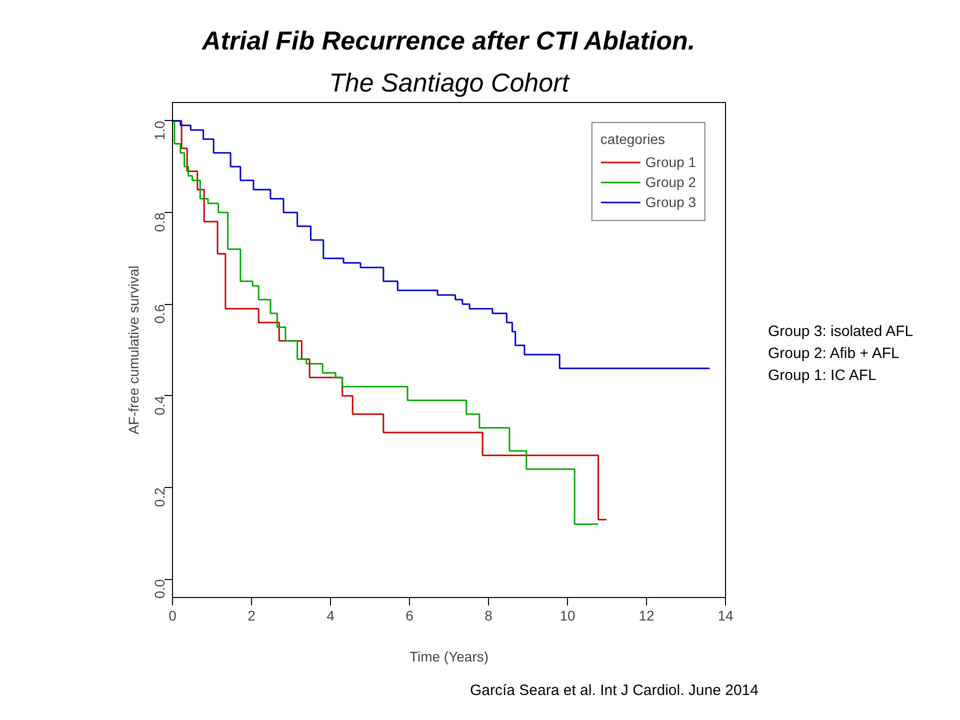  What do you see at coordinates (614, 690) in the screenshot?
I see `text: García Seara et al. Int J Cardiol. June 2014` at bounding box center [614, 690].